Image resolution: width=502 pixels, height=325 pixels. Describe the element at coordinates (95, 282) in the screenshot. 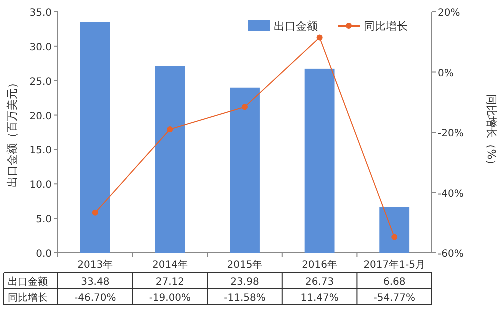

I see `data-label: 33.48` at that location.